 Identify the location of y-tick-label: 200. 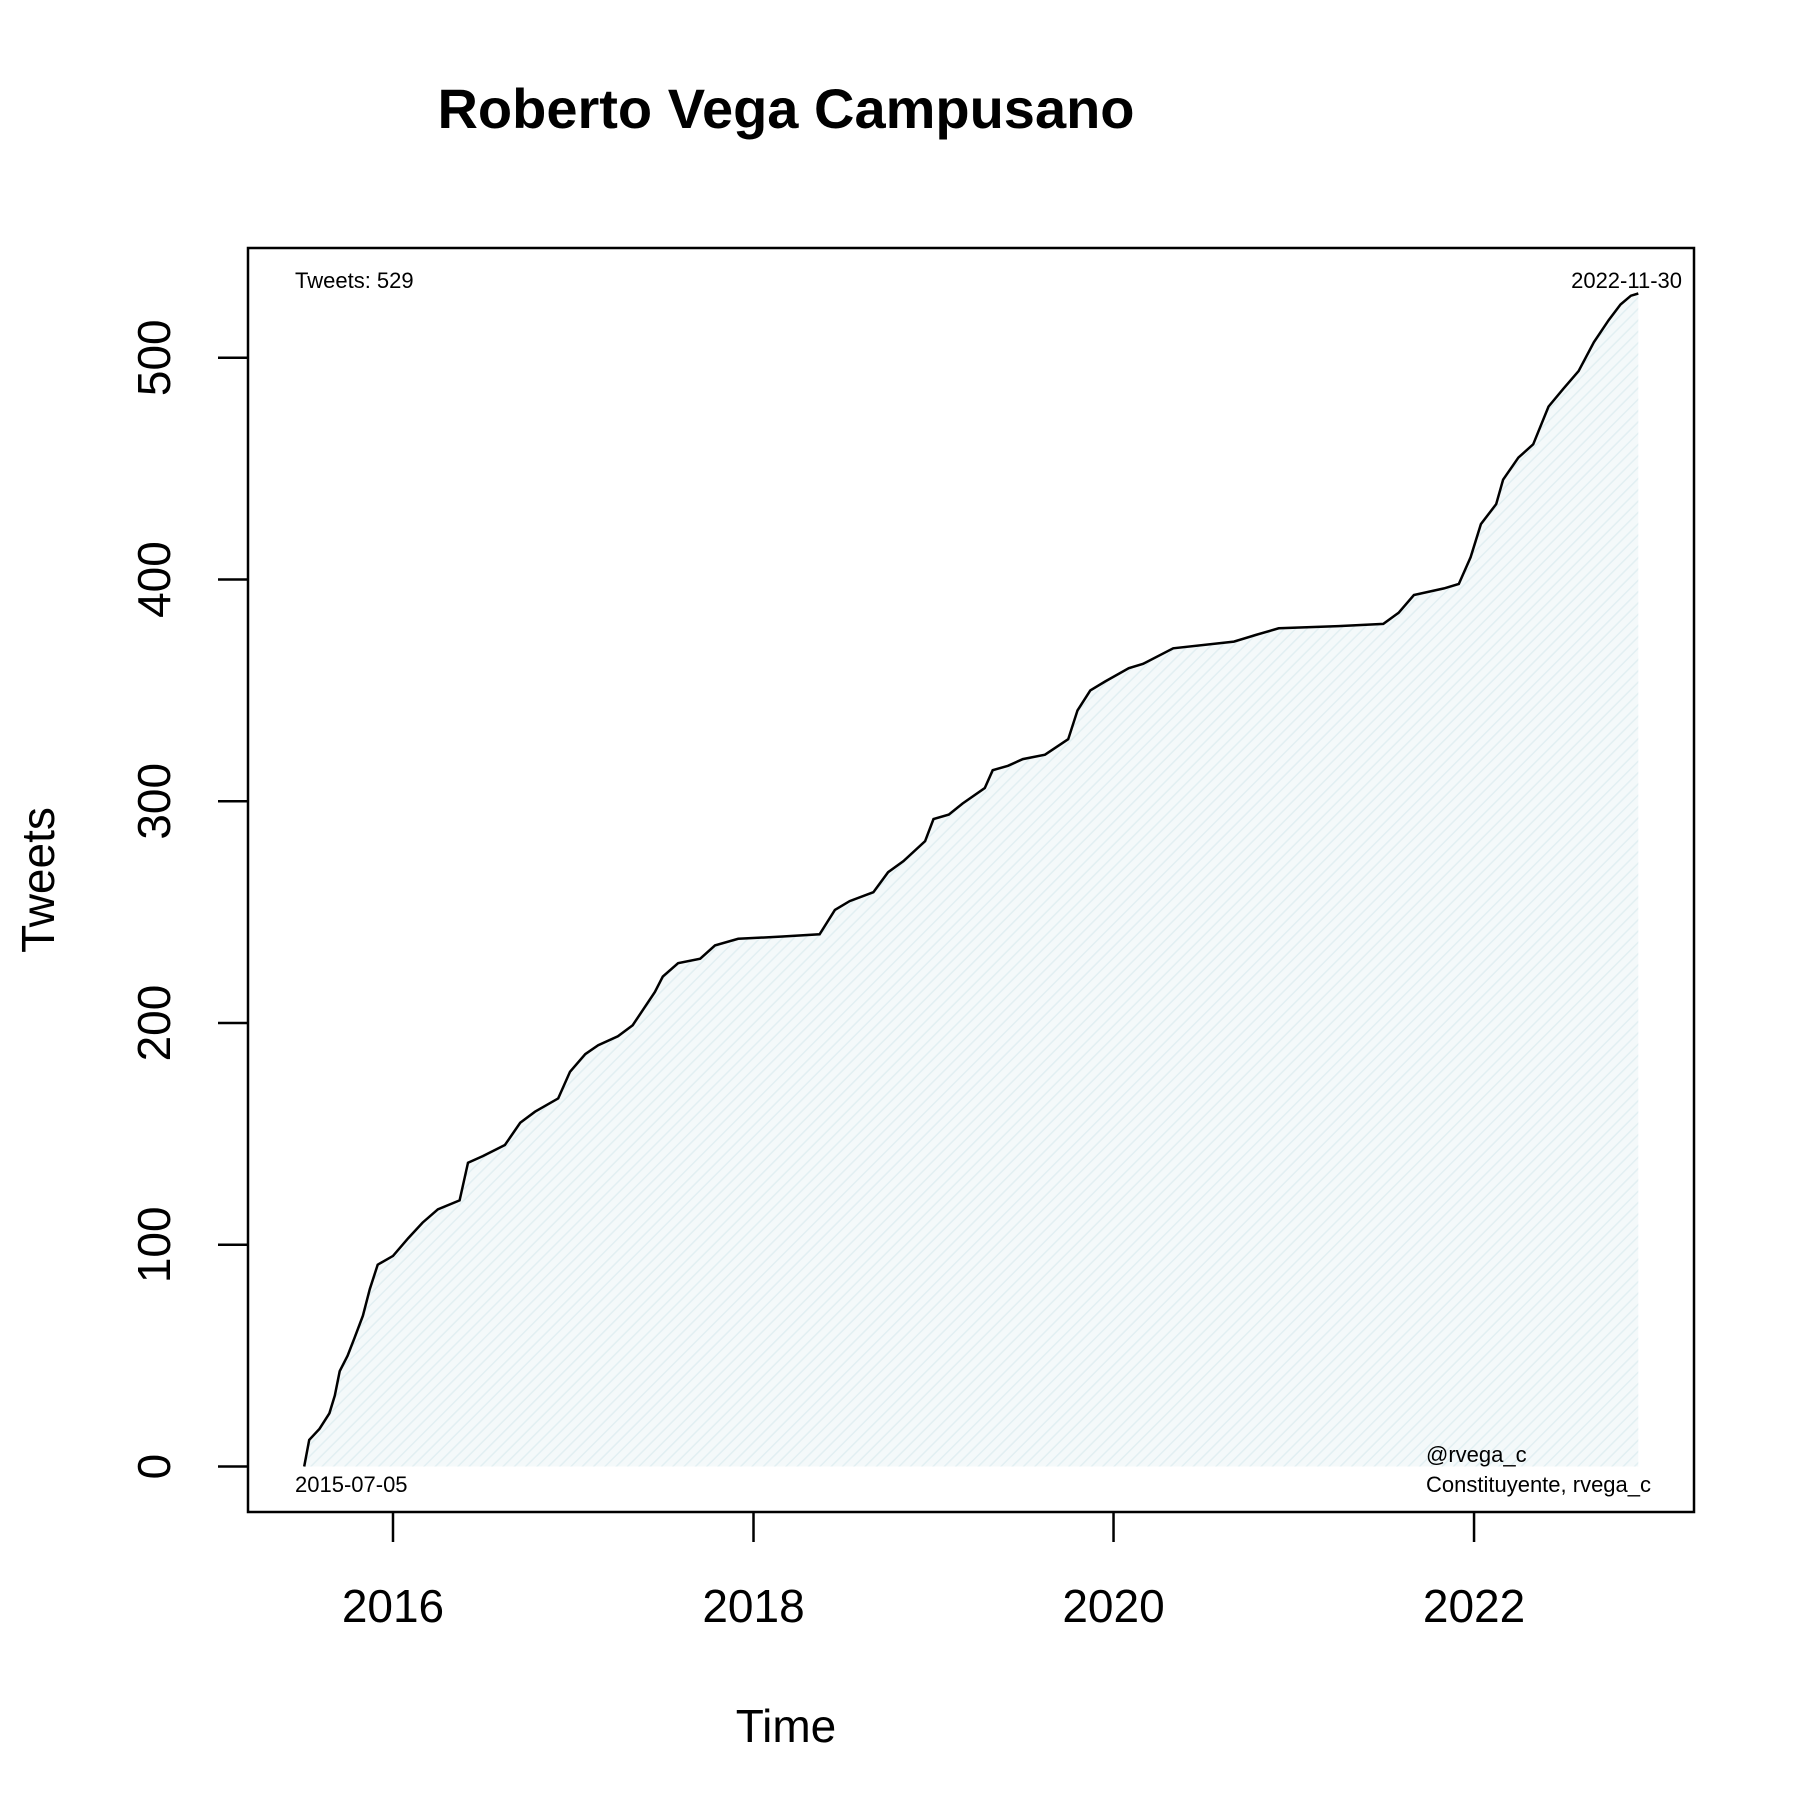
(154, 1023).